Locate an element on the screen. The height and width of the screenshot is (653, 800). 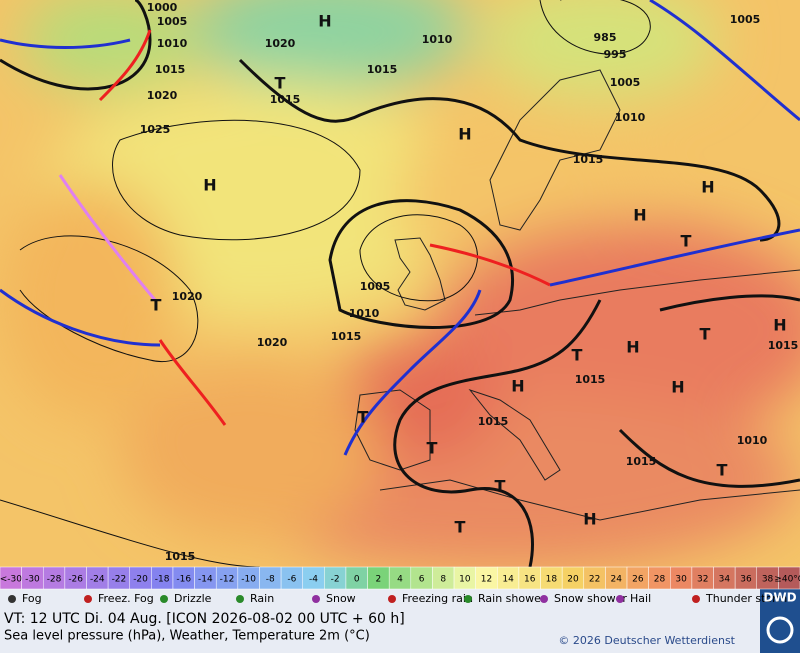
logo: DWD is located at coordinates (779, 598).